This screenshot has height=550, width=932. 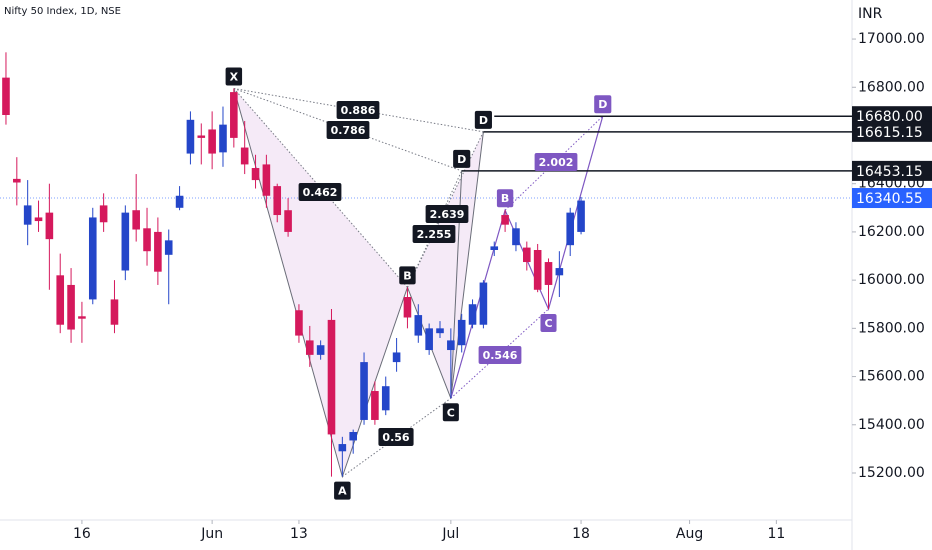 I want to click on label-text: 2.255, so click(x=434, y=234).